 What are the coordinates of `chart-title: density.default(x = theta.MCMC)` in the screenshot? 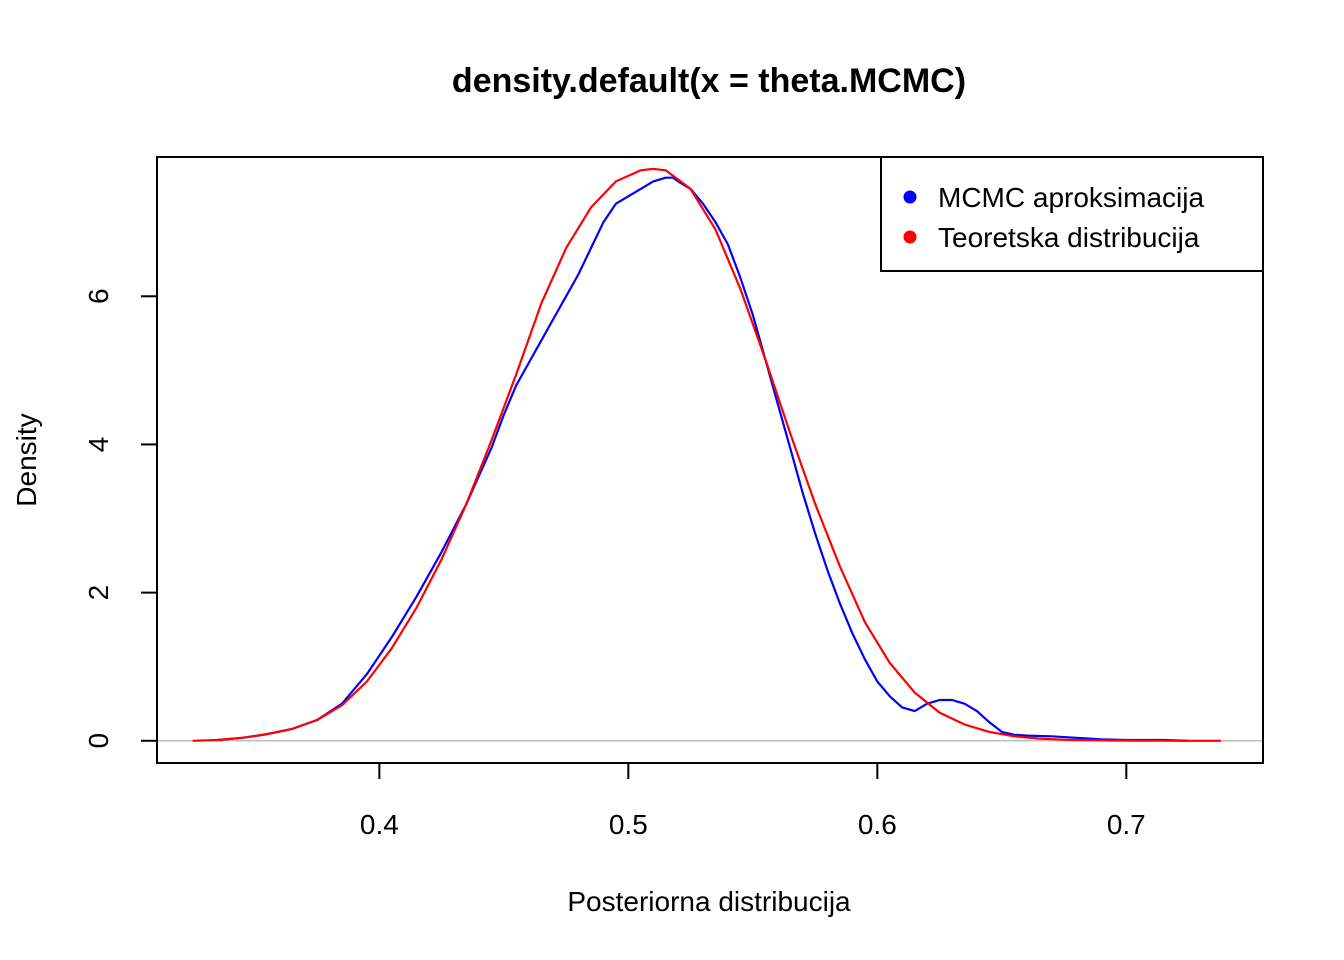 It's located at (709, 81).